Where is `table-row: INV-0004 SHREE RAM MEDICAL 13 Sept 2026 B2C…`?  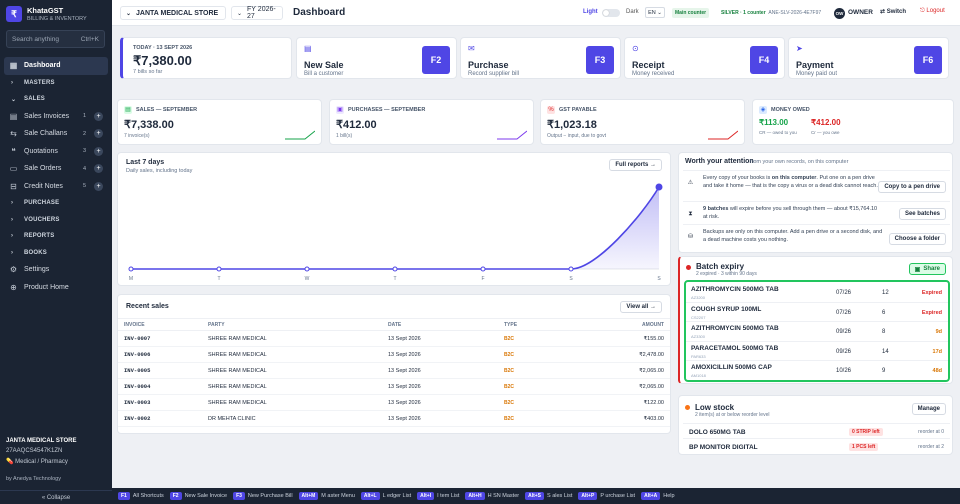
table-row: INV-0004 SHREE RAM MEDICAL 13 Sept 2026 B2C… is located at coordinates (394, 386).